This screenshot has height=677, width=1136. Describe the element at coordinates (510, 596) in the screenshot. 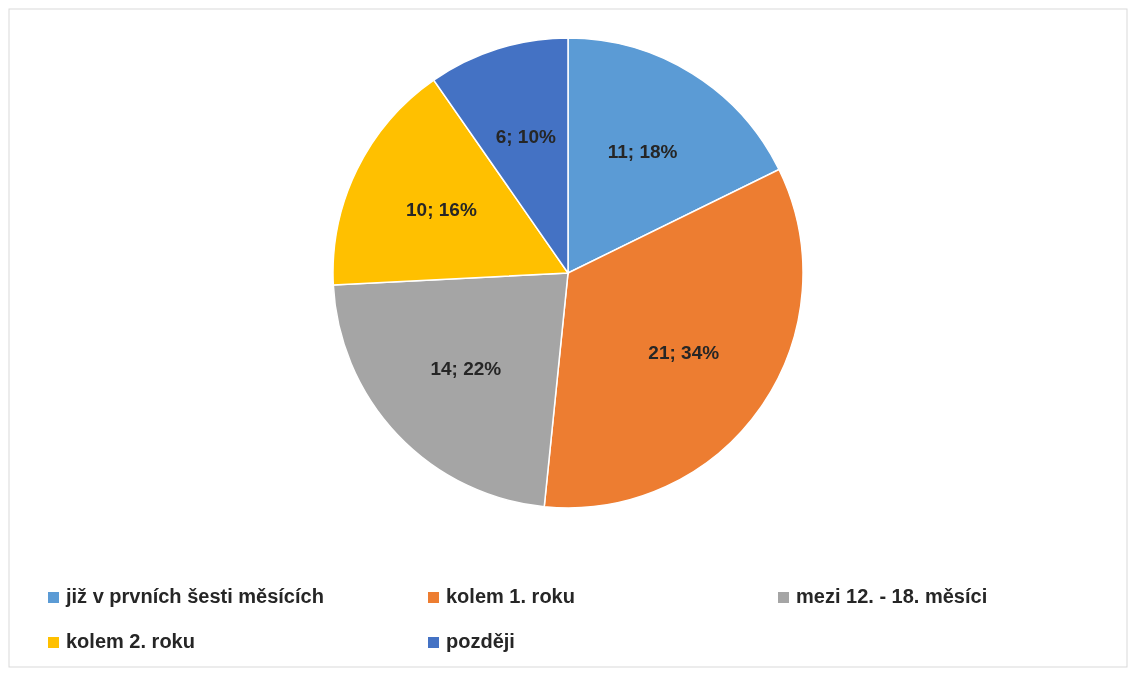

I see `legend-label: kolem 1. roku` at that location.